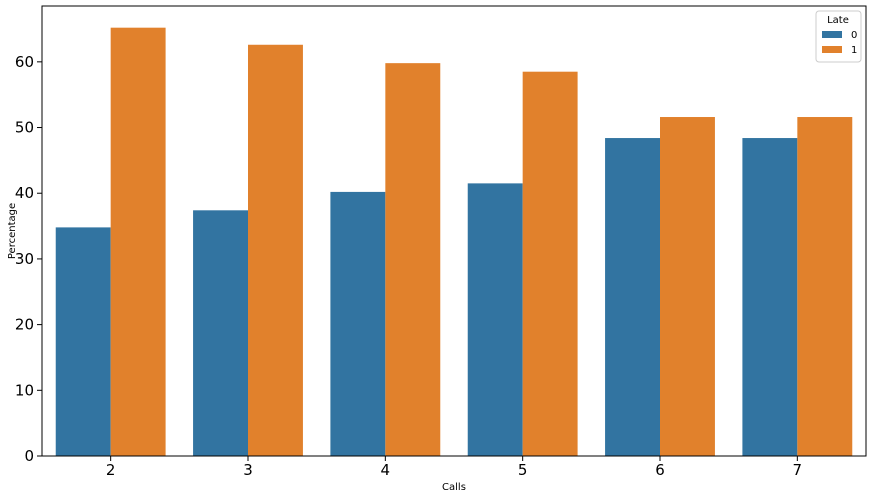  Describe the element at coordinates (798, 470) in the screenshot. I see `x-tick-label: 7` at that location.